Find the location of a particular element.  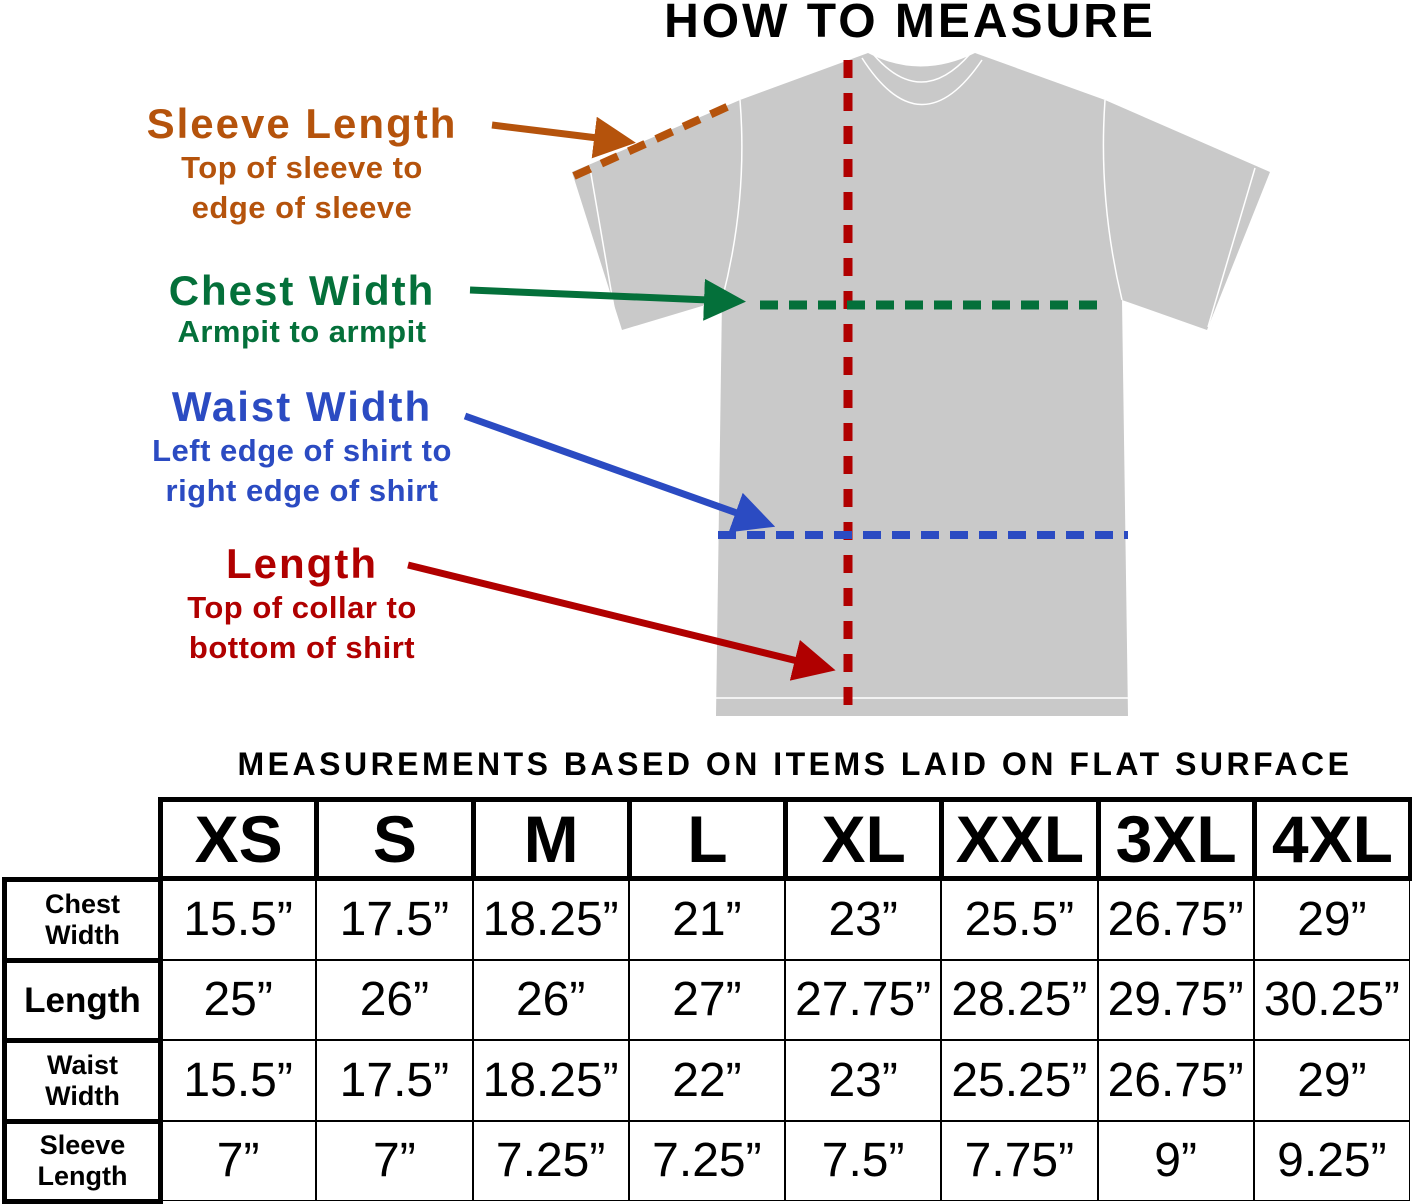

length-heading: Length is located at coordinates (302, 563).